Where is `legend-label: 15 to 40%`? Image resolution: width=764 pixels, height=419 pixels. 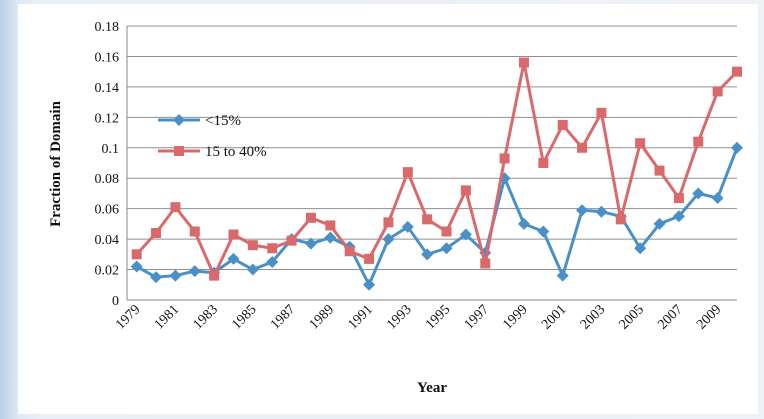
legend-label: 15 to 40% is located at coordinates (236, 152).